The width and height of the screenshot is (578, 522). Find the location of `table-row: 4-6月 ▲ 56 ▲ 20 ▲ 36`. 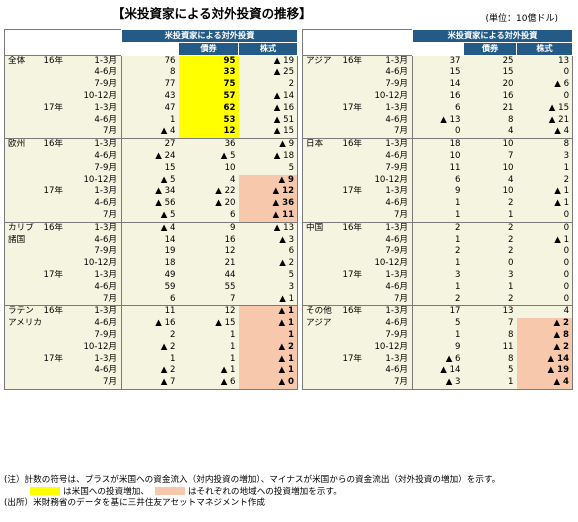

table-row: 4-6月 ▲ 56 ▲ 20 ▲ 36 is located at coordinates (151, 204).